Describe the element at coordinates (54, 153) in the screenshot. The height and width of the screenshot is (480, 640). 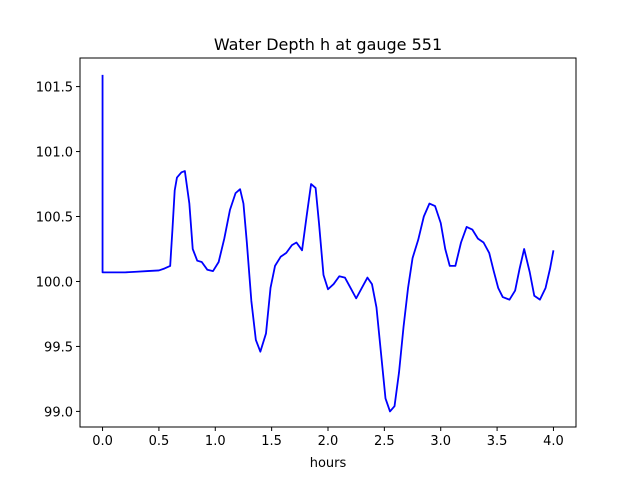
I see `y-tick-label: 101.0` at that location.